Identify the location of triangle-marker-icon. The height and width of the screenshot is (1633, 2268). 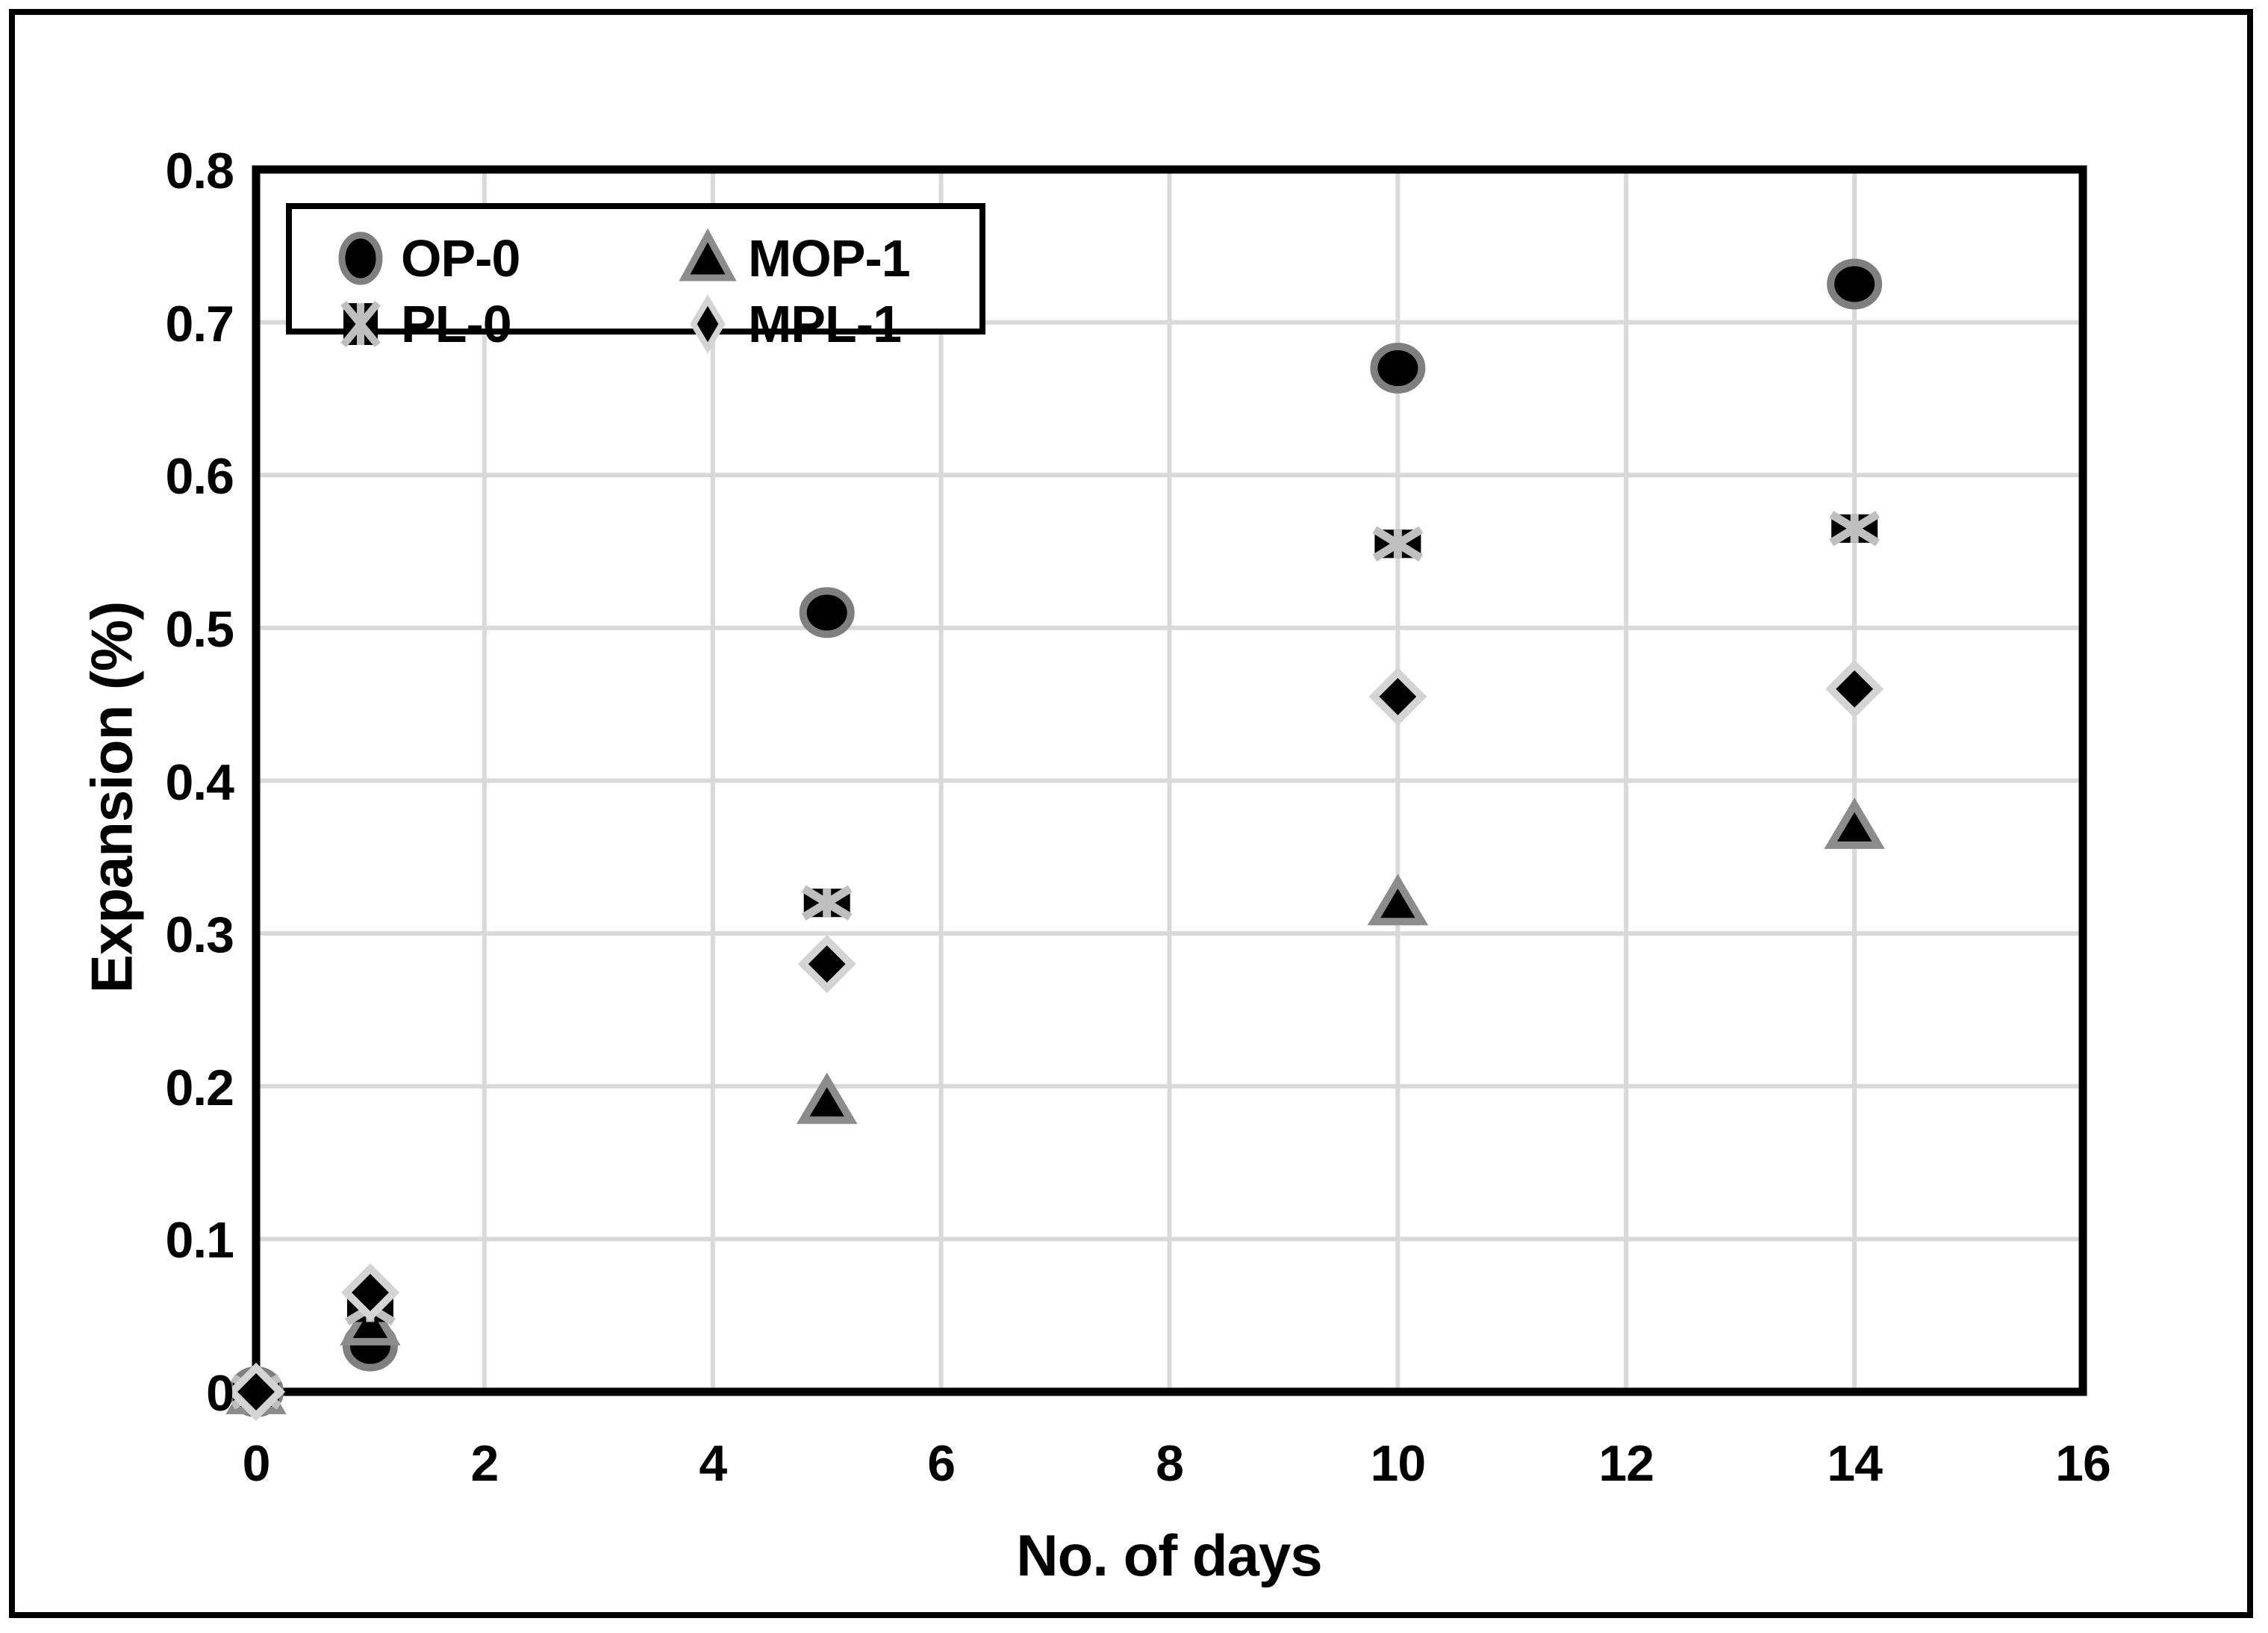
(708, 255).